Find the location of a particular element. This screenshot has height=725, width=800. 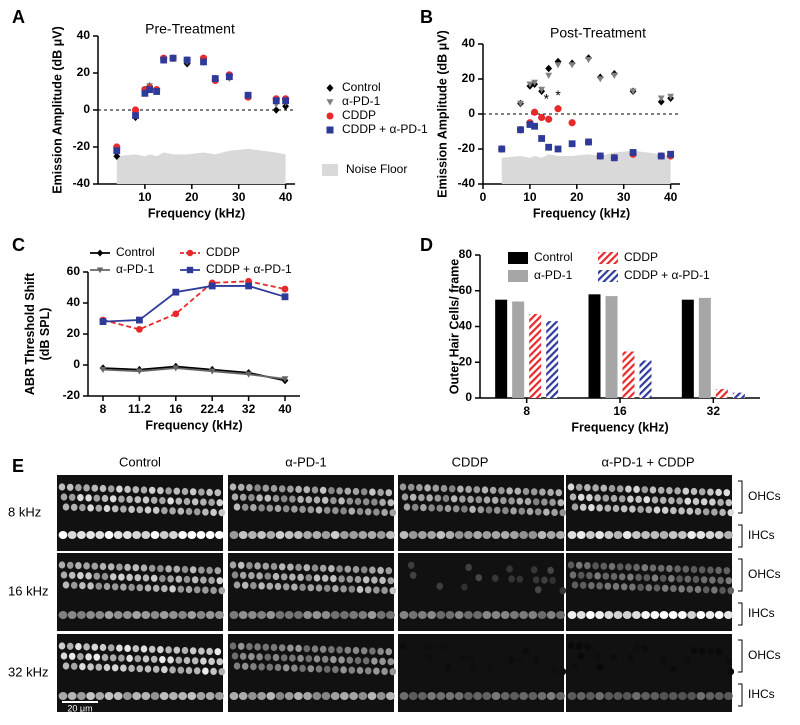

x-tick-label: 40 is located at coordinates (671, 197).